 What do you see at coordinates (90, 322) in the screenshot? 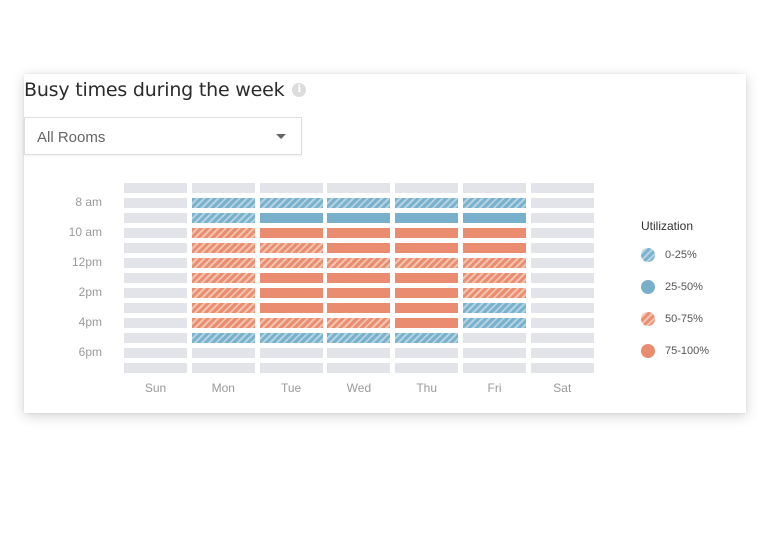
I see `y-axis-label: 4pm` at bounding box center [90, 322].